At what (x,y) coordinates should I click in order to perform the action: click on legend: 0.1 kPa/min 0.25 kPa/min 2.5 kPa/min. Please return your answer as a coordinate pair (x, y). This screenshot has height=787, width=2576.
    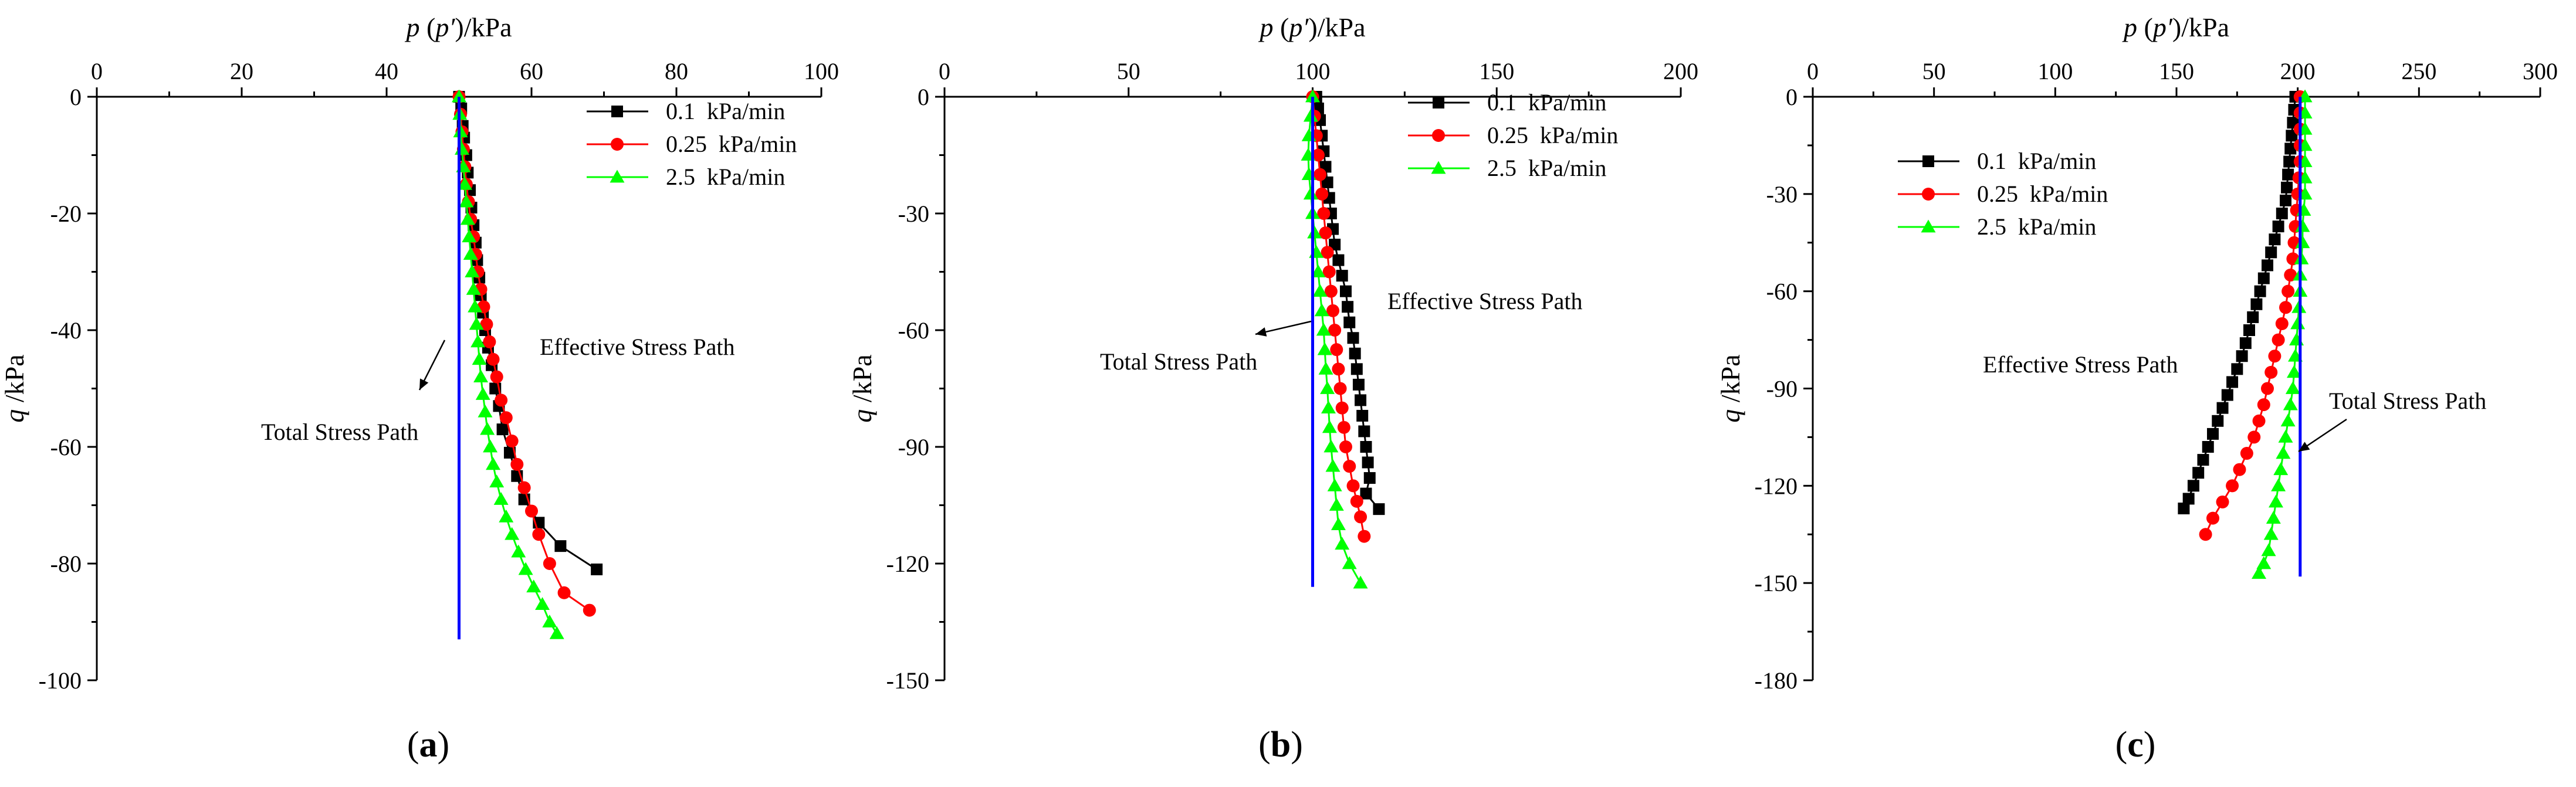
    Looking at the image, I should click on (1513, 135).